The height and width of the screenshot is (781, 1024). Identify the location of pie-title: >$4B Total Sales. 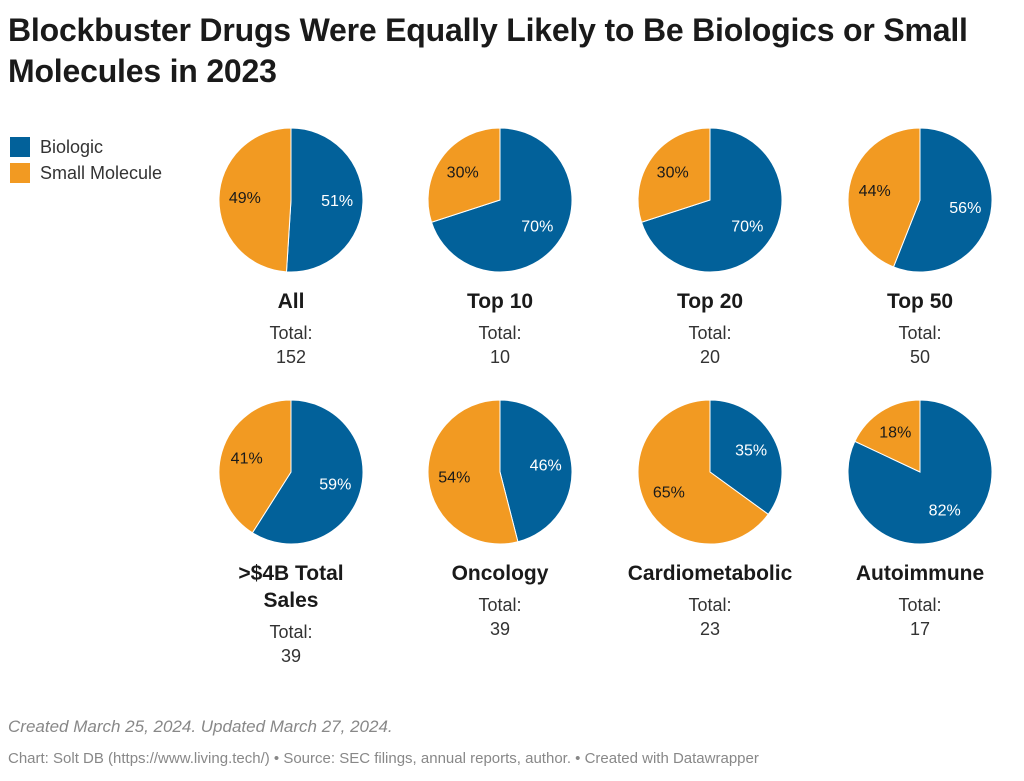
(291, 587).